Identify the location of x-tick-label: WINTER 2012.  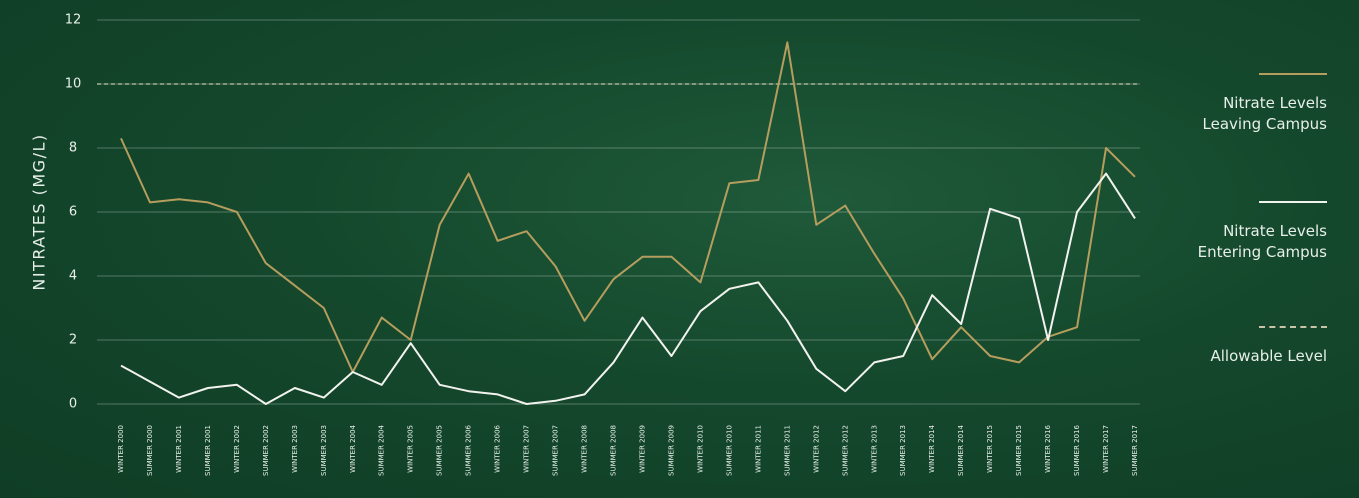
(816, 449).